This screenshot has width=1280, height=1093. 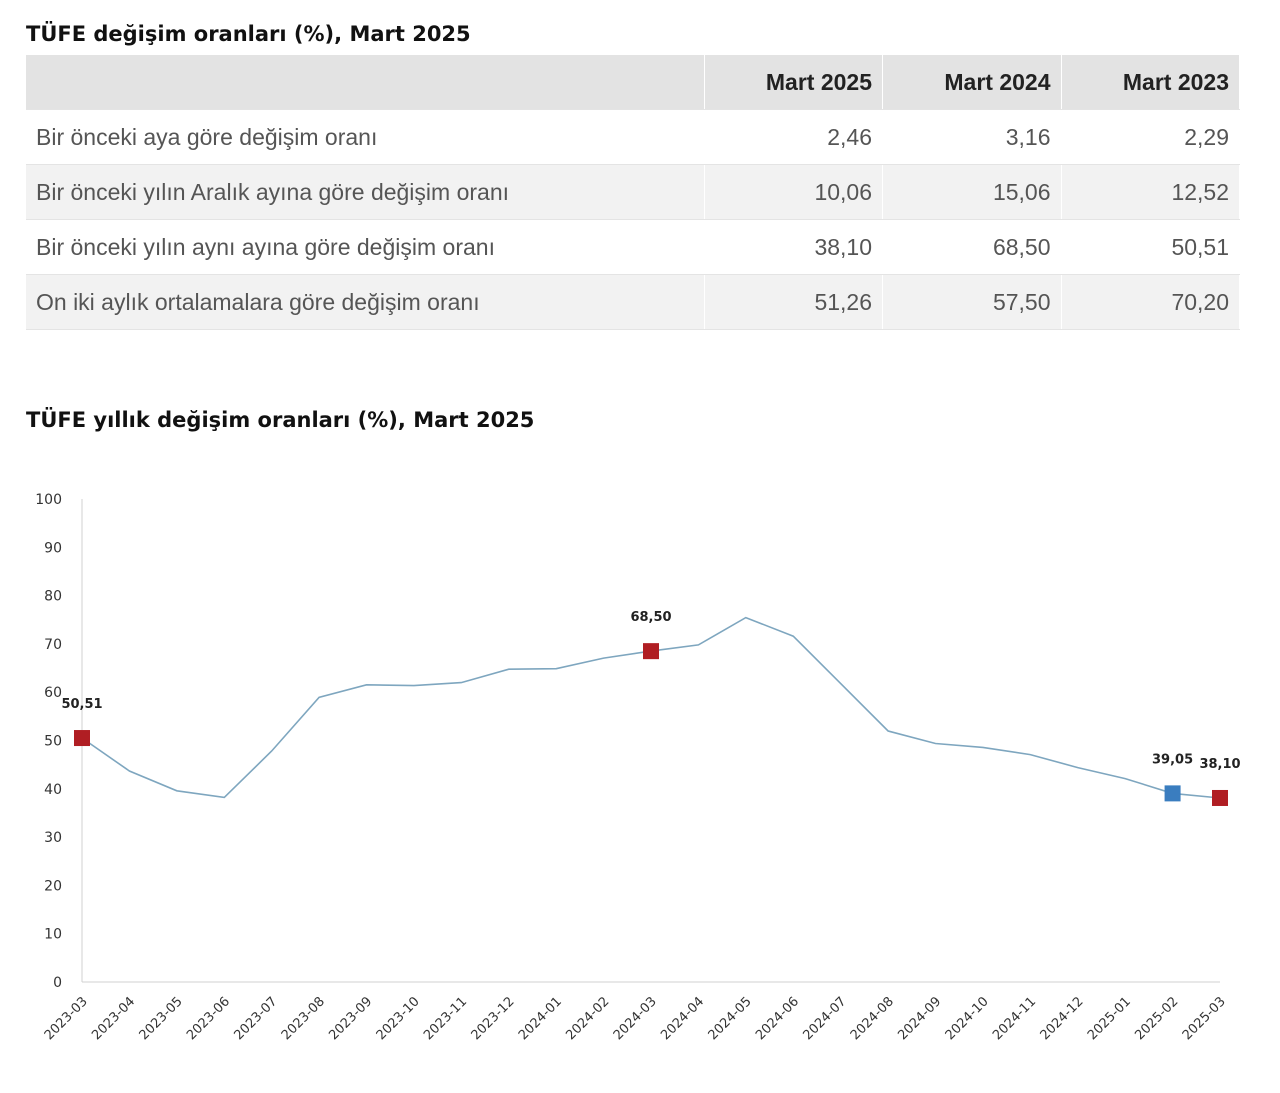 What do you see at coordinates (587, 1018) in the screenshot?
I see `x-tick-label: 2024-02` at bounding box center [587, 1018].